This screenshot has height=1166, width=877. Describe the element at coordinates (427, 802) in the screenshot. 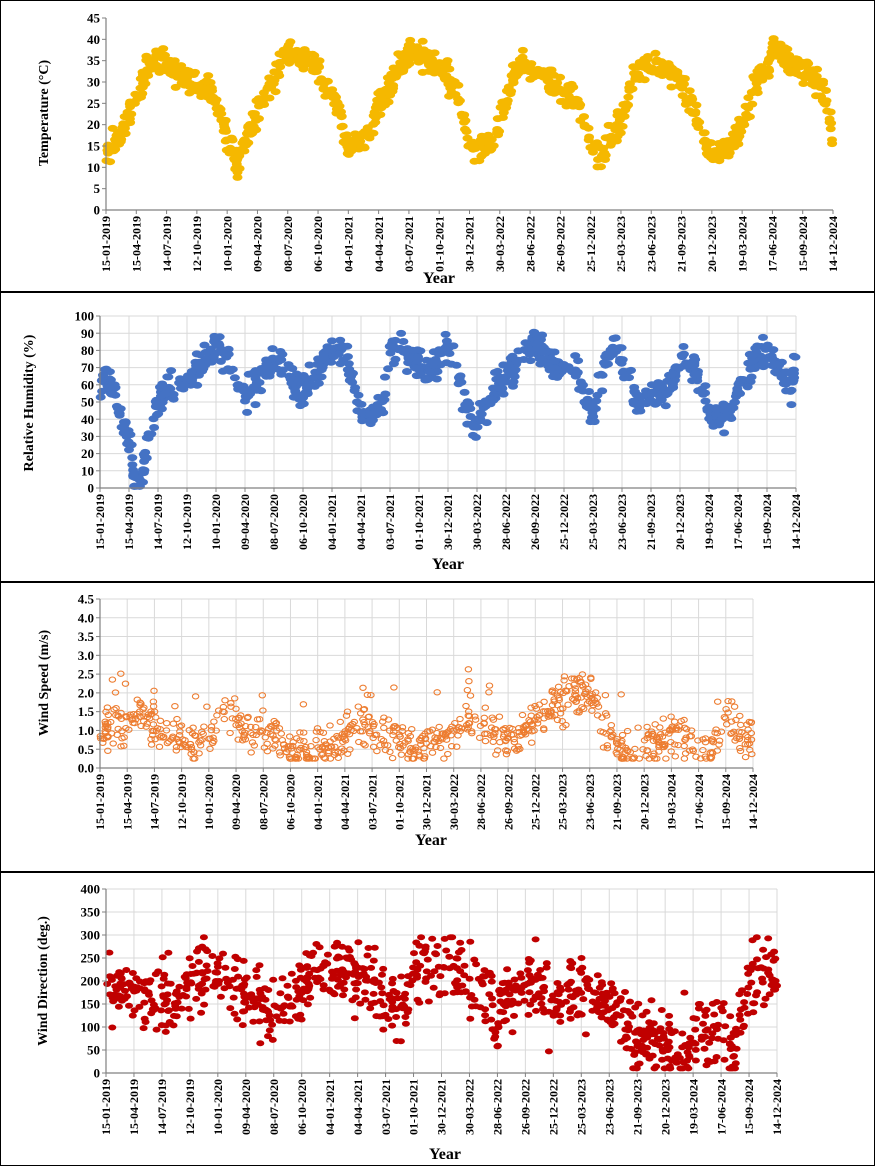

I see `x-tick-label: 30-12-2021` at that location.